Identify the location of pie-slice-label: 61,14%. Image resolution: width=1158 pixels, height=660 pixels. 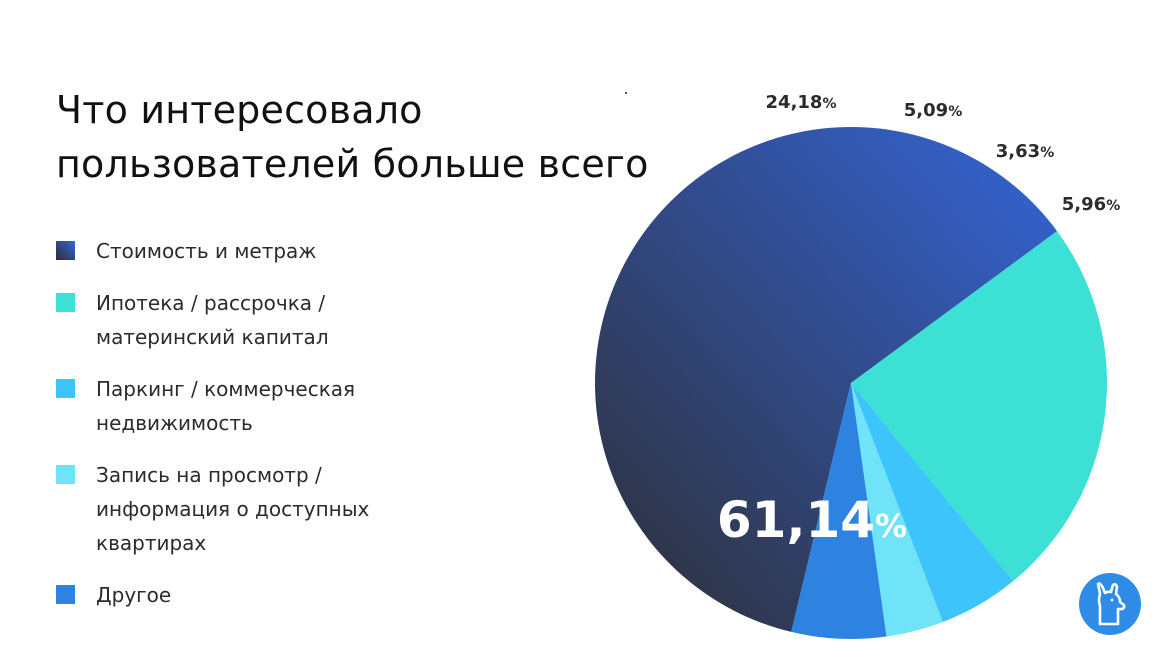
(812, 520).